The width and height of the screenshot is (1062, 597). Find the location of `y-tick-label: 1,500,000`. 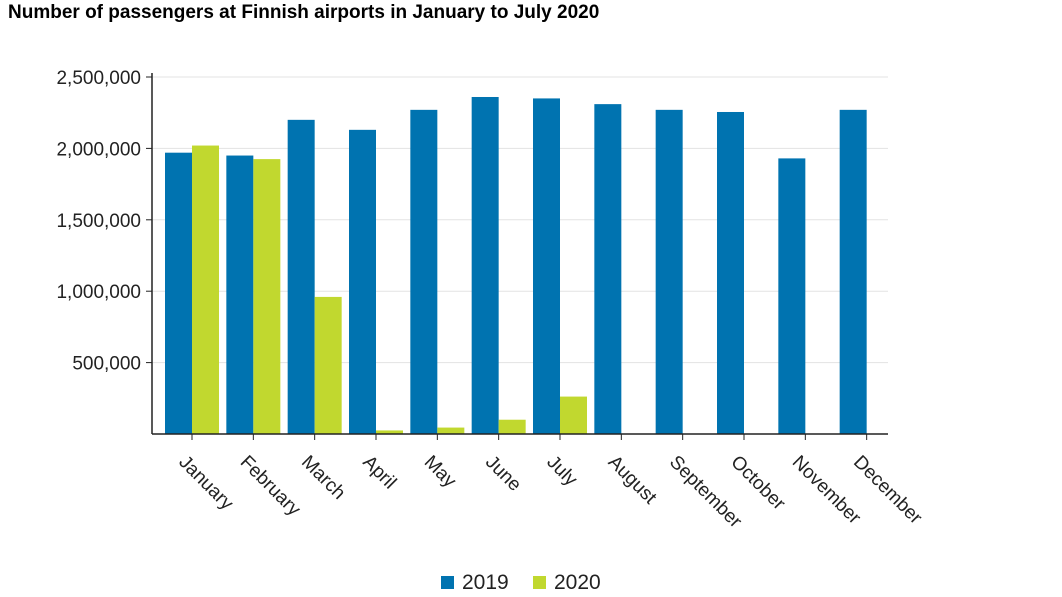

y-tick-label: 1,500,000 is located at coordinates (98, 221).